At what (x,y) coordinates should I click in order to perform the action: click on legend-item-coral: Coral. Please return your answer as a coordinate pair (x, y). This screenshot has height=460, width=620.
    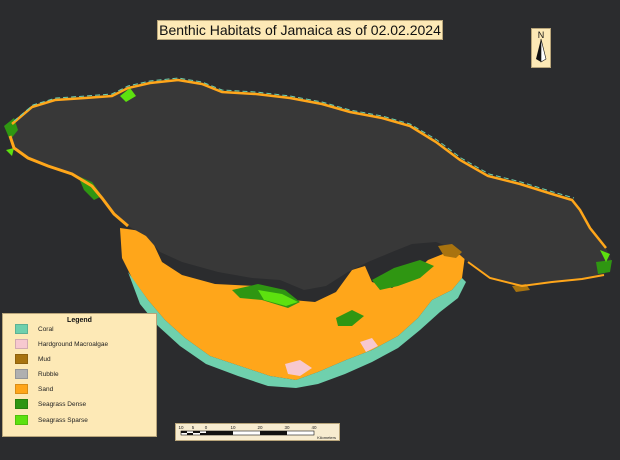
    Looking at the image, I should click on (34, 329).